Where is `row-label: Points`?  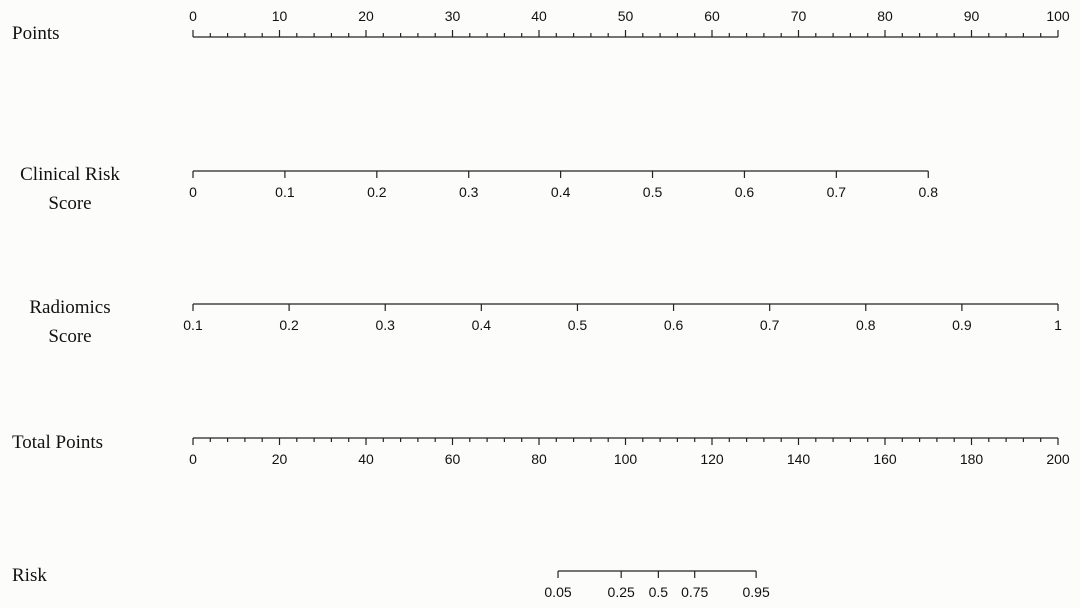
row-label: Points is located at coordinates (36, 33).